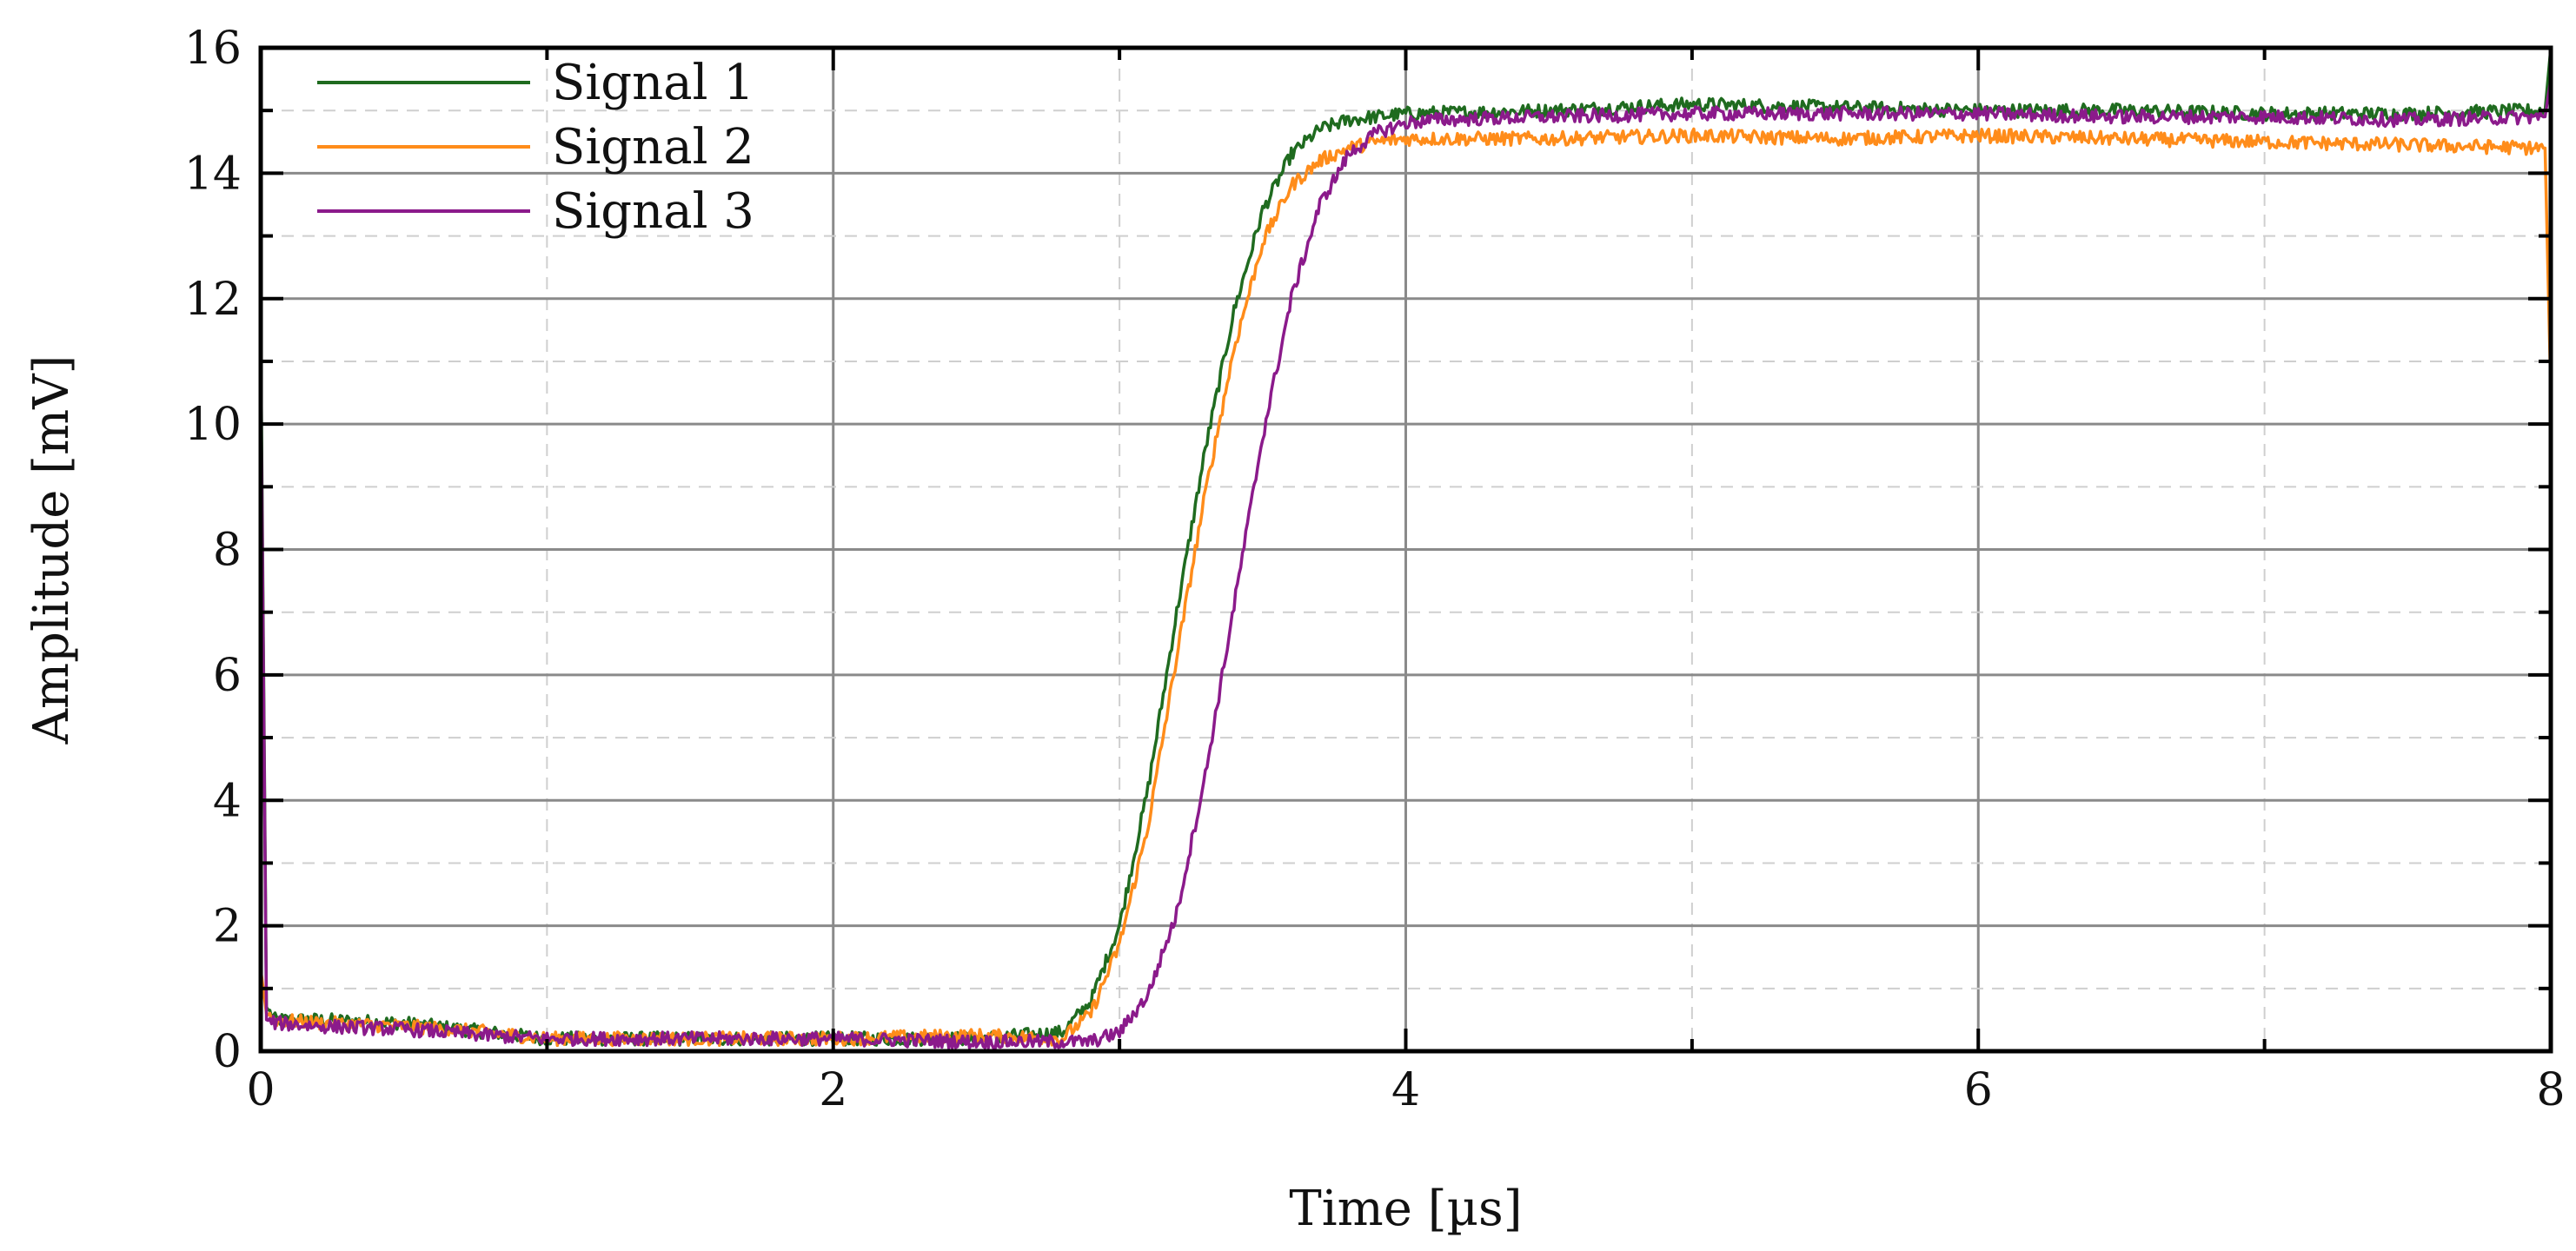 The height and width of the screenshot is (1251, 2576). Describe the element at coordinates (51, 550) in the screenshot. I see `y-axis-label: Amplitude [mV]` at that location.